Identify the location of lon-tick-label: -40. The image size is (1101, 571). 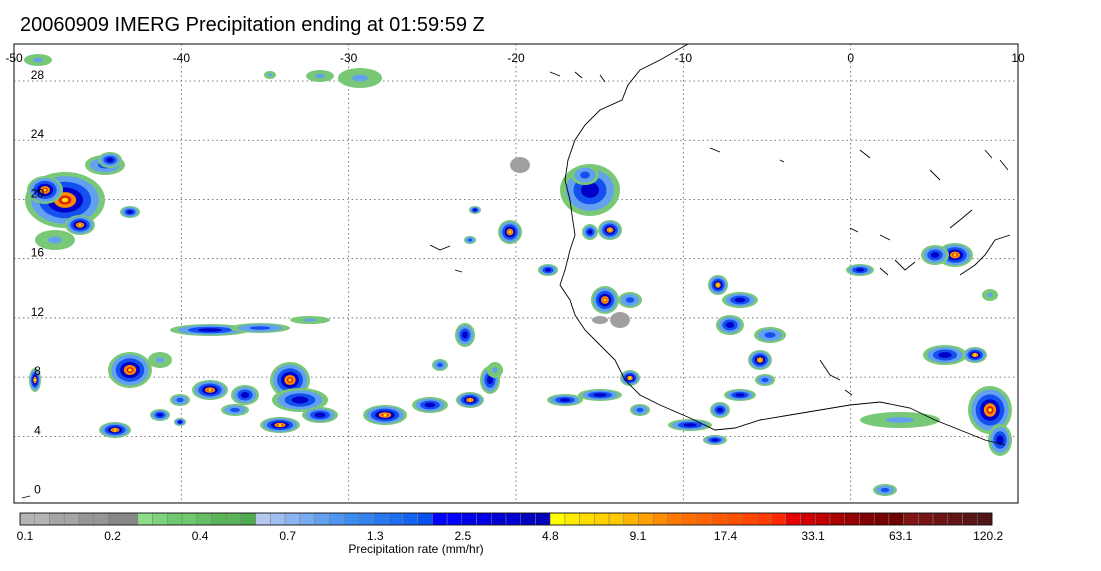
(182, 58).